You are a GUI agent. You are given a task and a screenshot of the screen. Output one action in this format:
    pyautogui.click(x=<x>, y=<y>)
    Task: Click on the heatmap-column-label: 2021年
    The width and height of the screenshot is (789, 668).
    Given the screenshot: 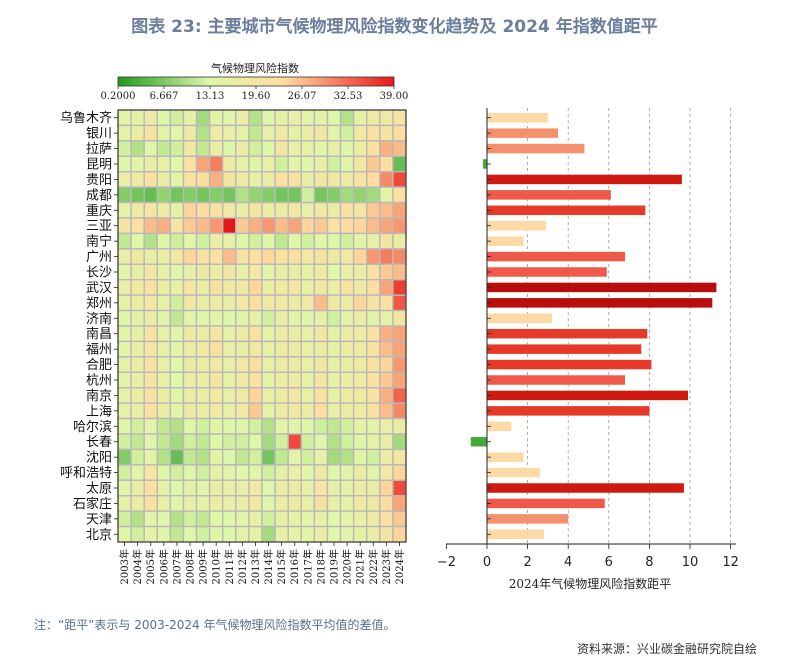 What is the action you would take?
    pyautogui.click(x=360, y=566)
    